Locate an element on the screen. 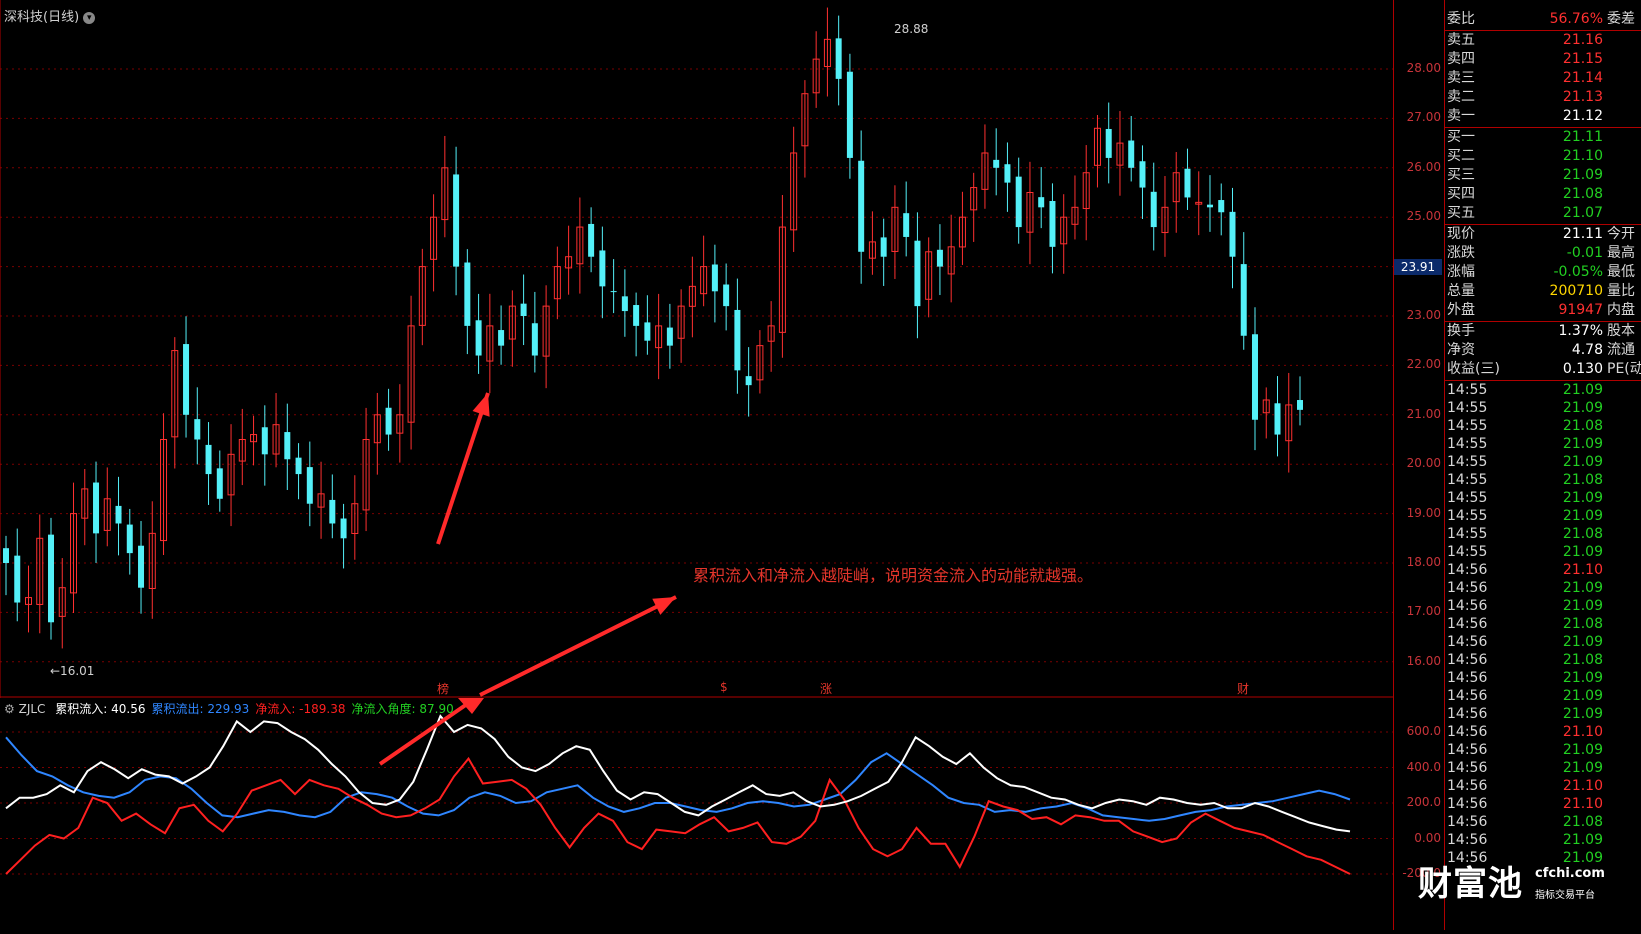  quote-label: 现价 is located at coordinates (1461, 234).